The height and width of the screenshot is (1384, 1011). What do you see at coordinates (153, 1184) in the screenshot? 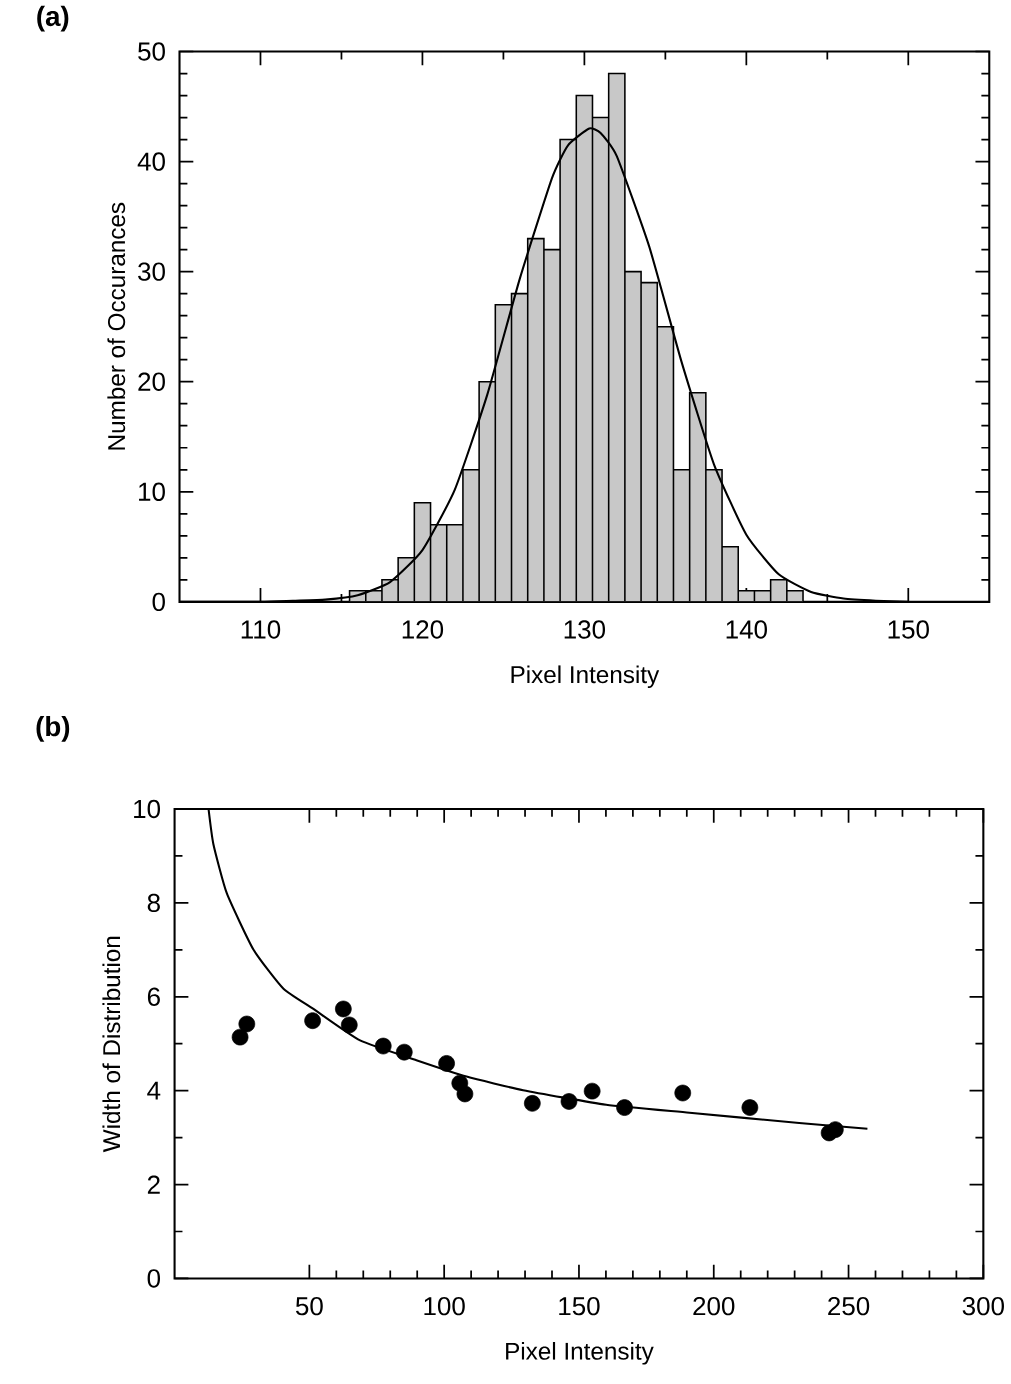
I see `y-tick-label: 2` at bounding box center [153, 1184].